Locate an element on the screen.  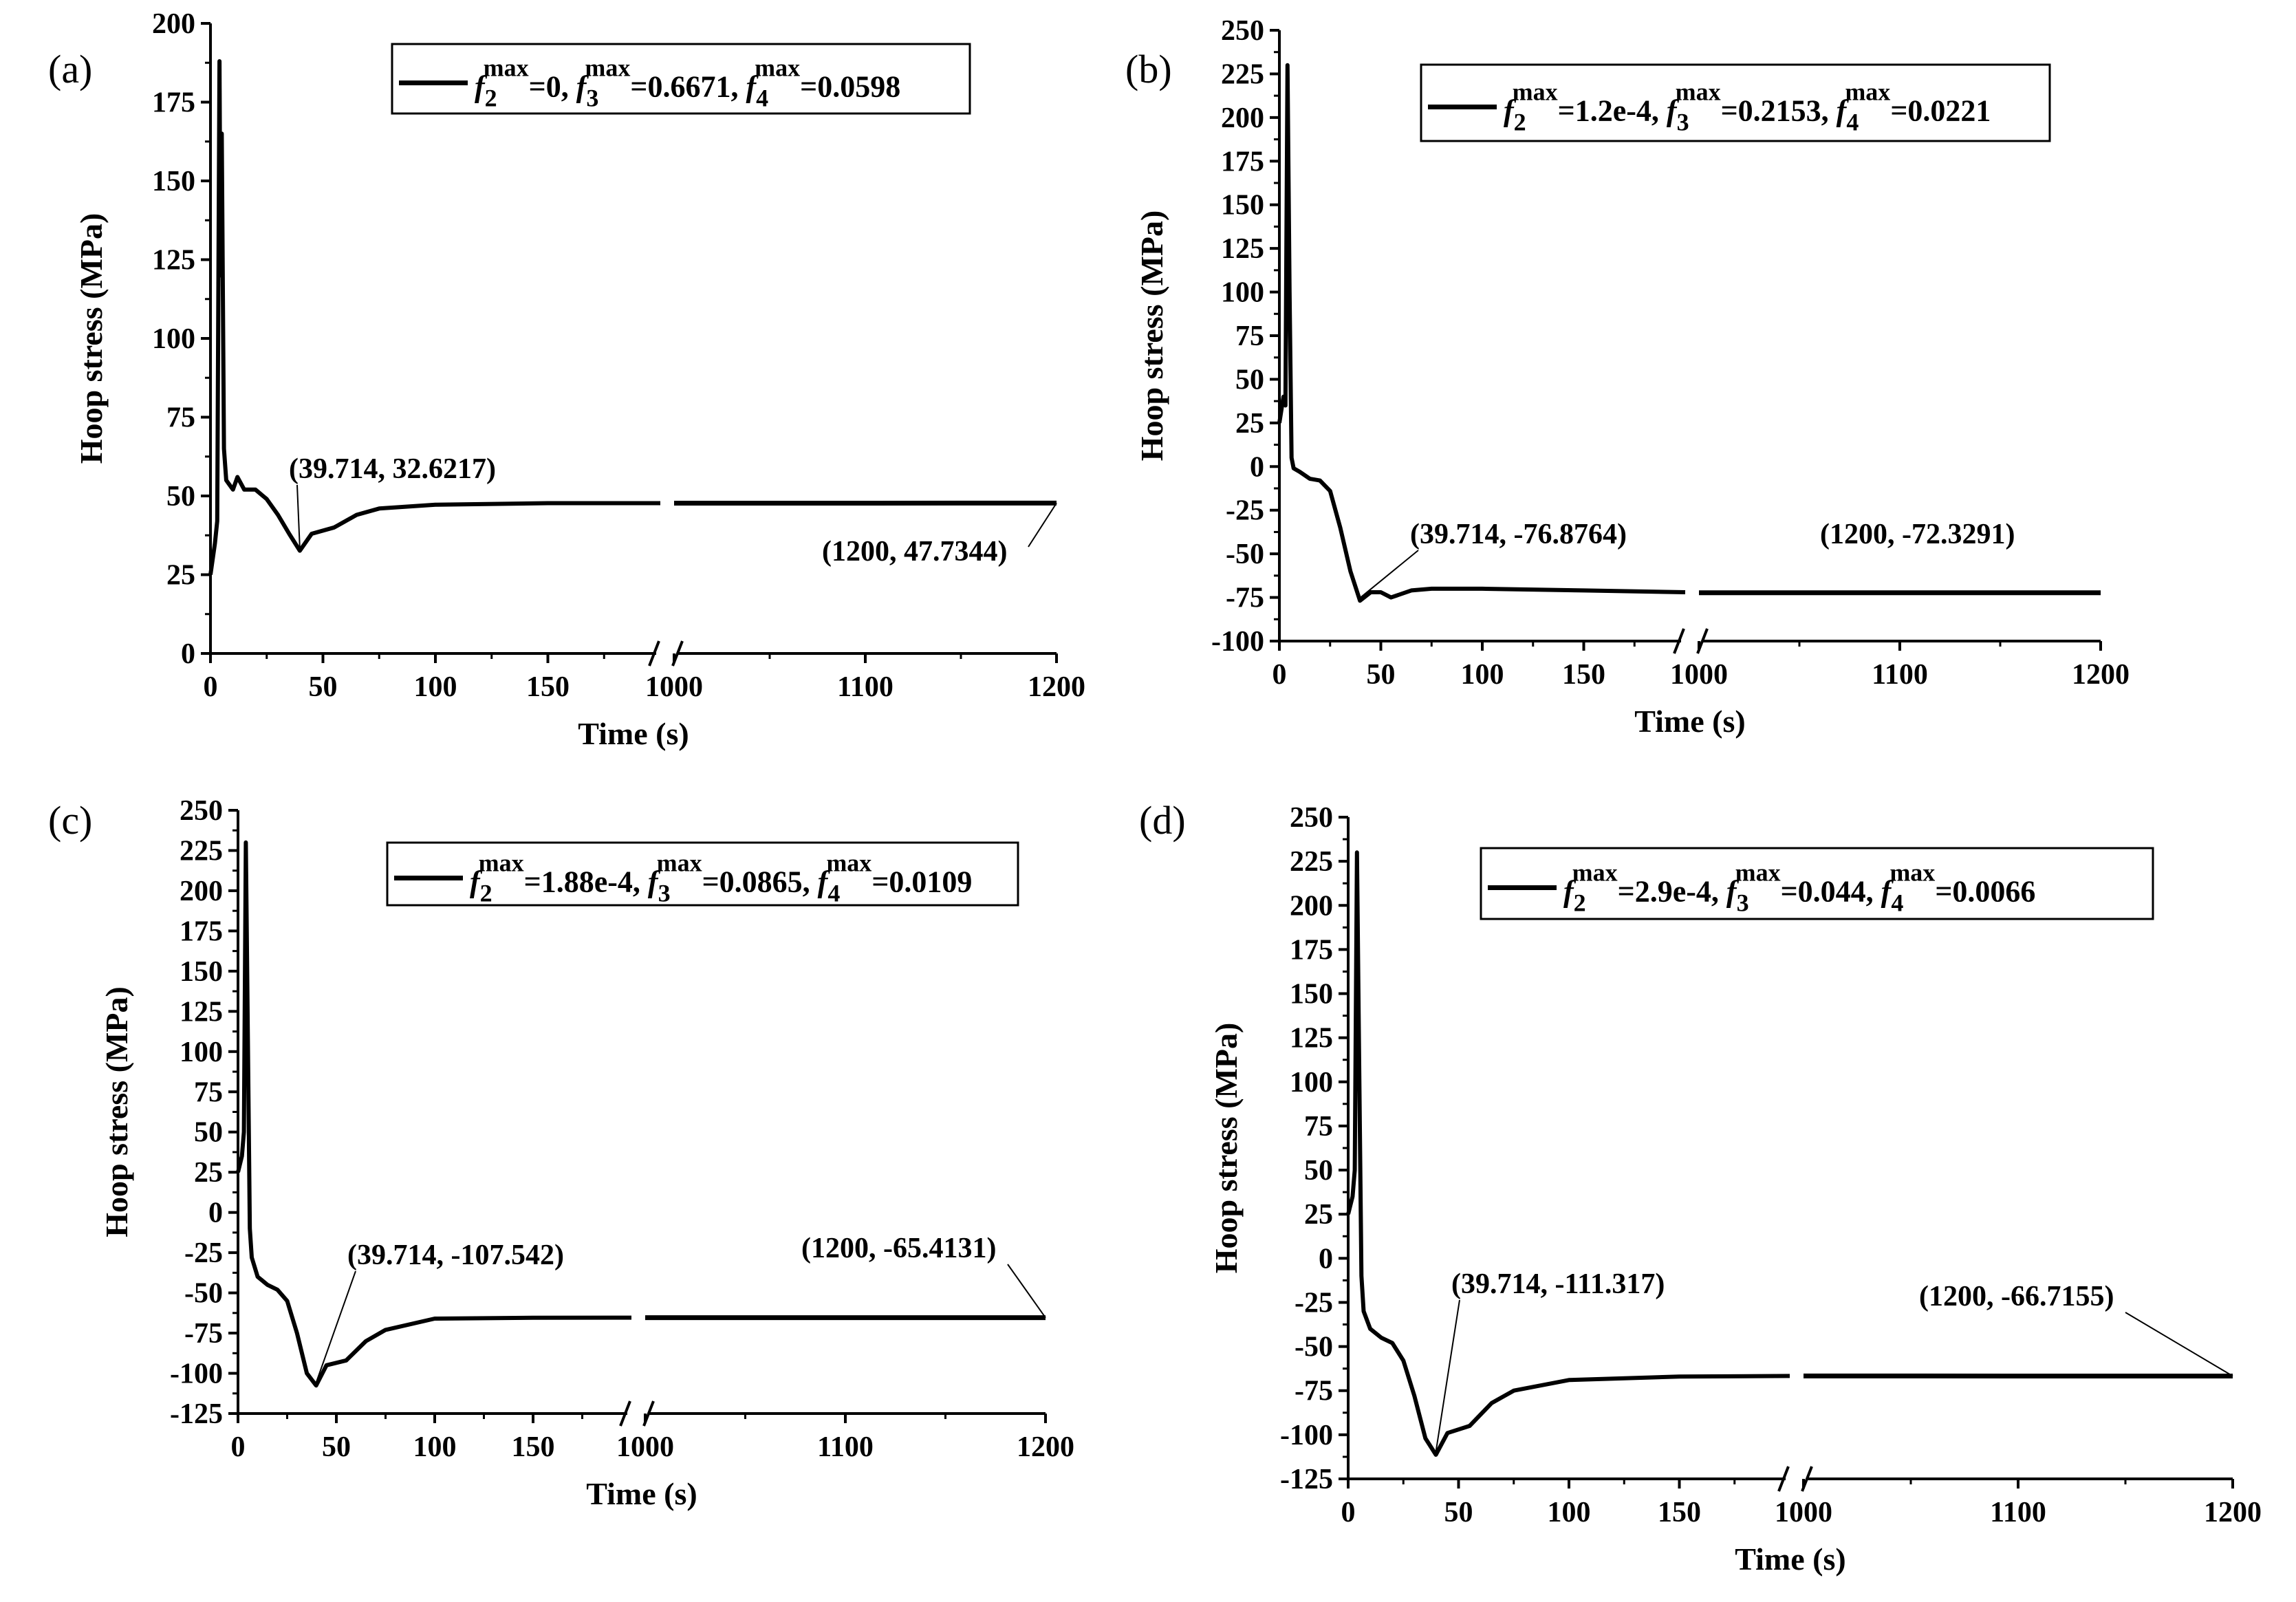
legend-label: f2max=0, f3max=0.6671, f4max=0.0598 is located at coordinates (688, 83).